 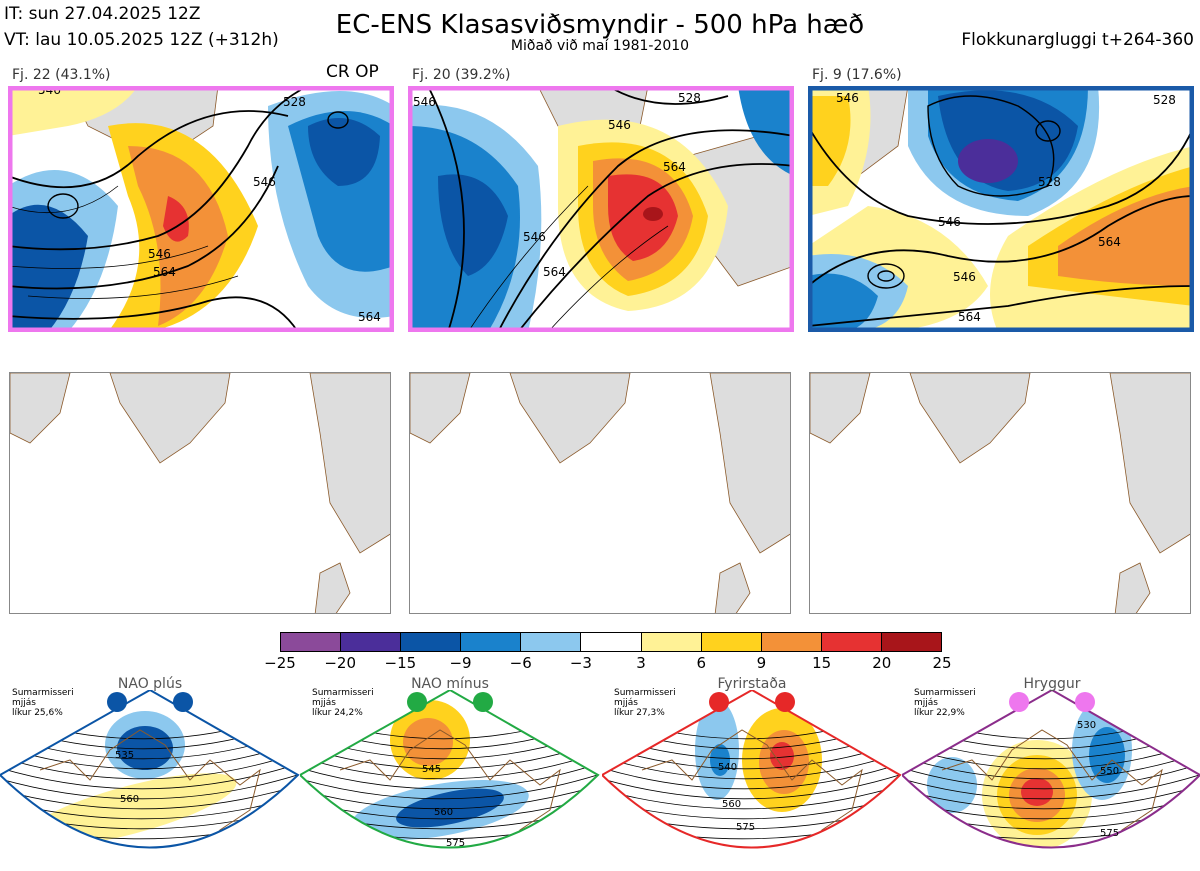 I want to click on regime-title: NAO mínus, so click(x=450, y=684).